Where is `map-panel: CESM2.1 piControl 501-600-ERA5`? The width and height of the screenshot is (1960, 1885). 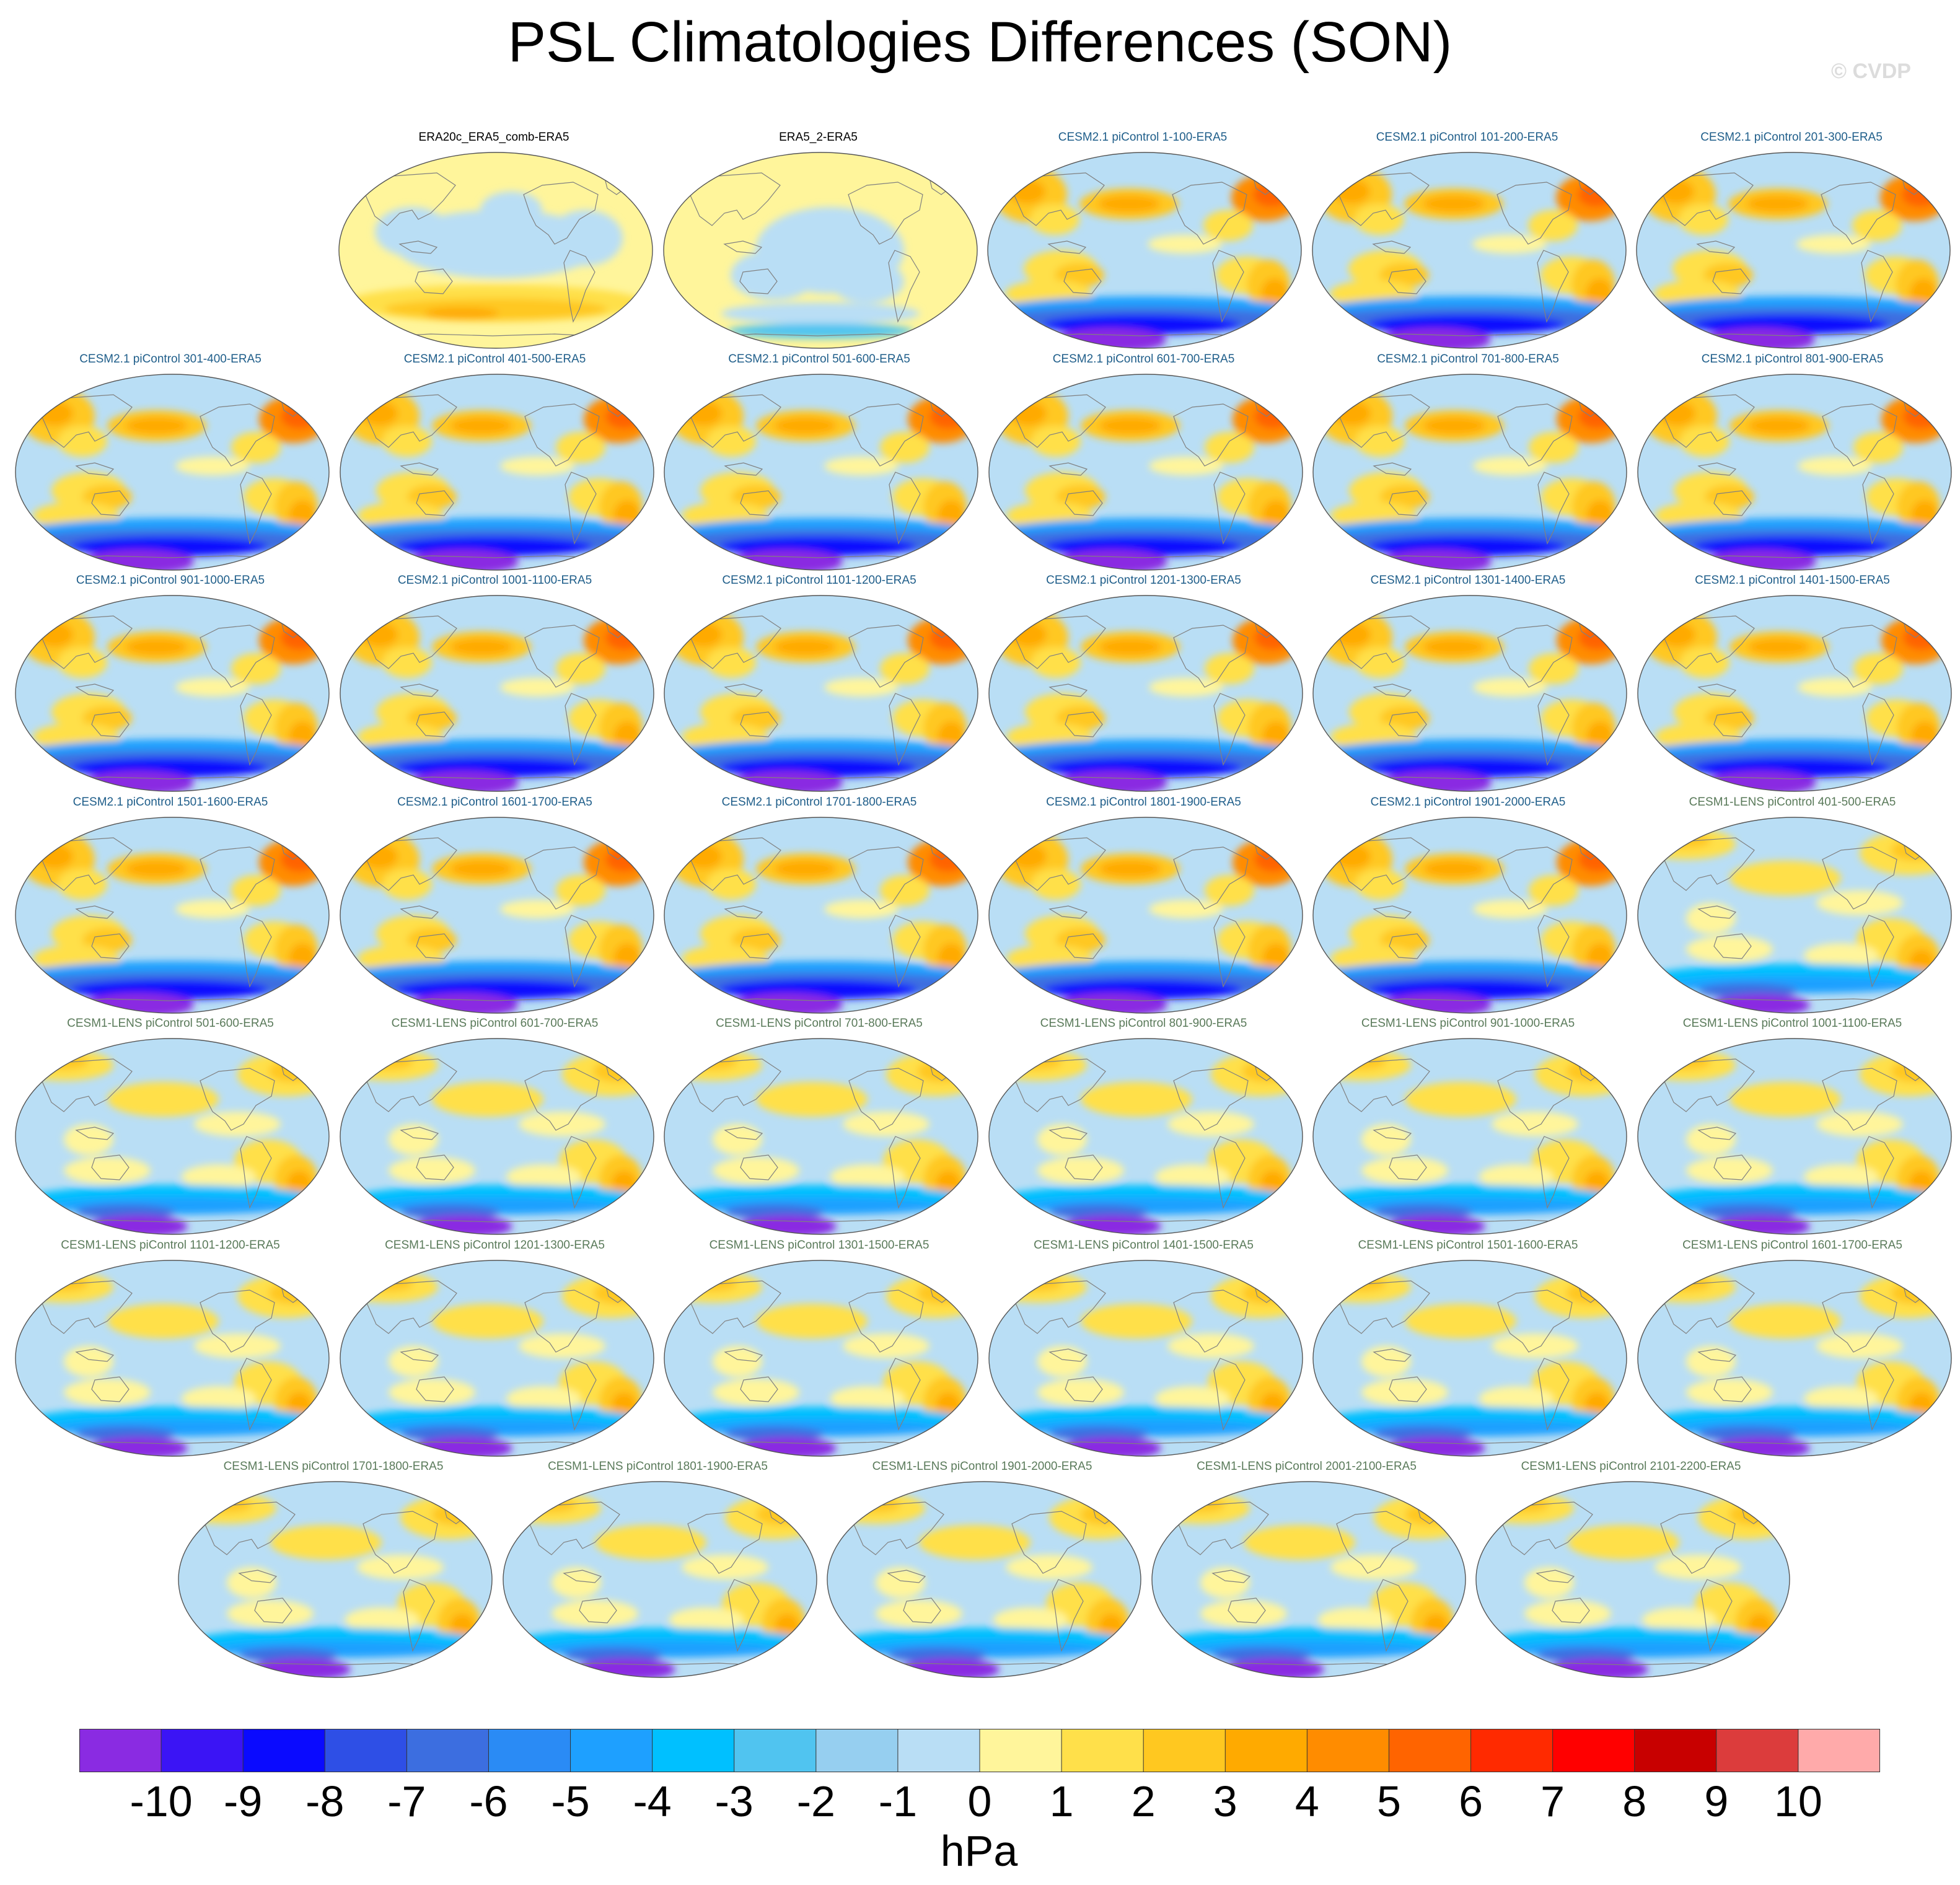
map-panel: CESM2.1 piControl 501-600-ERA5 is located at coordinates (819, 463).